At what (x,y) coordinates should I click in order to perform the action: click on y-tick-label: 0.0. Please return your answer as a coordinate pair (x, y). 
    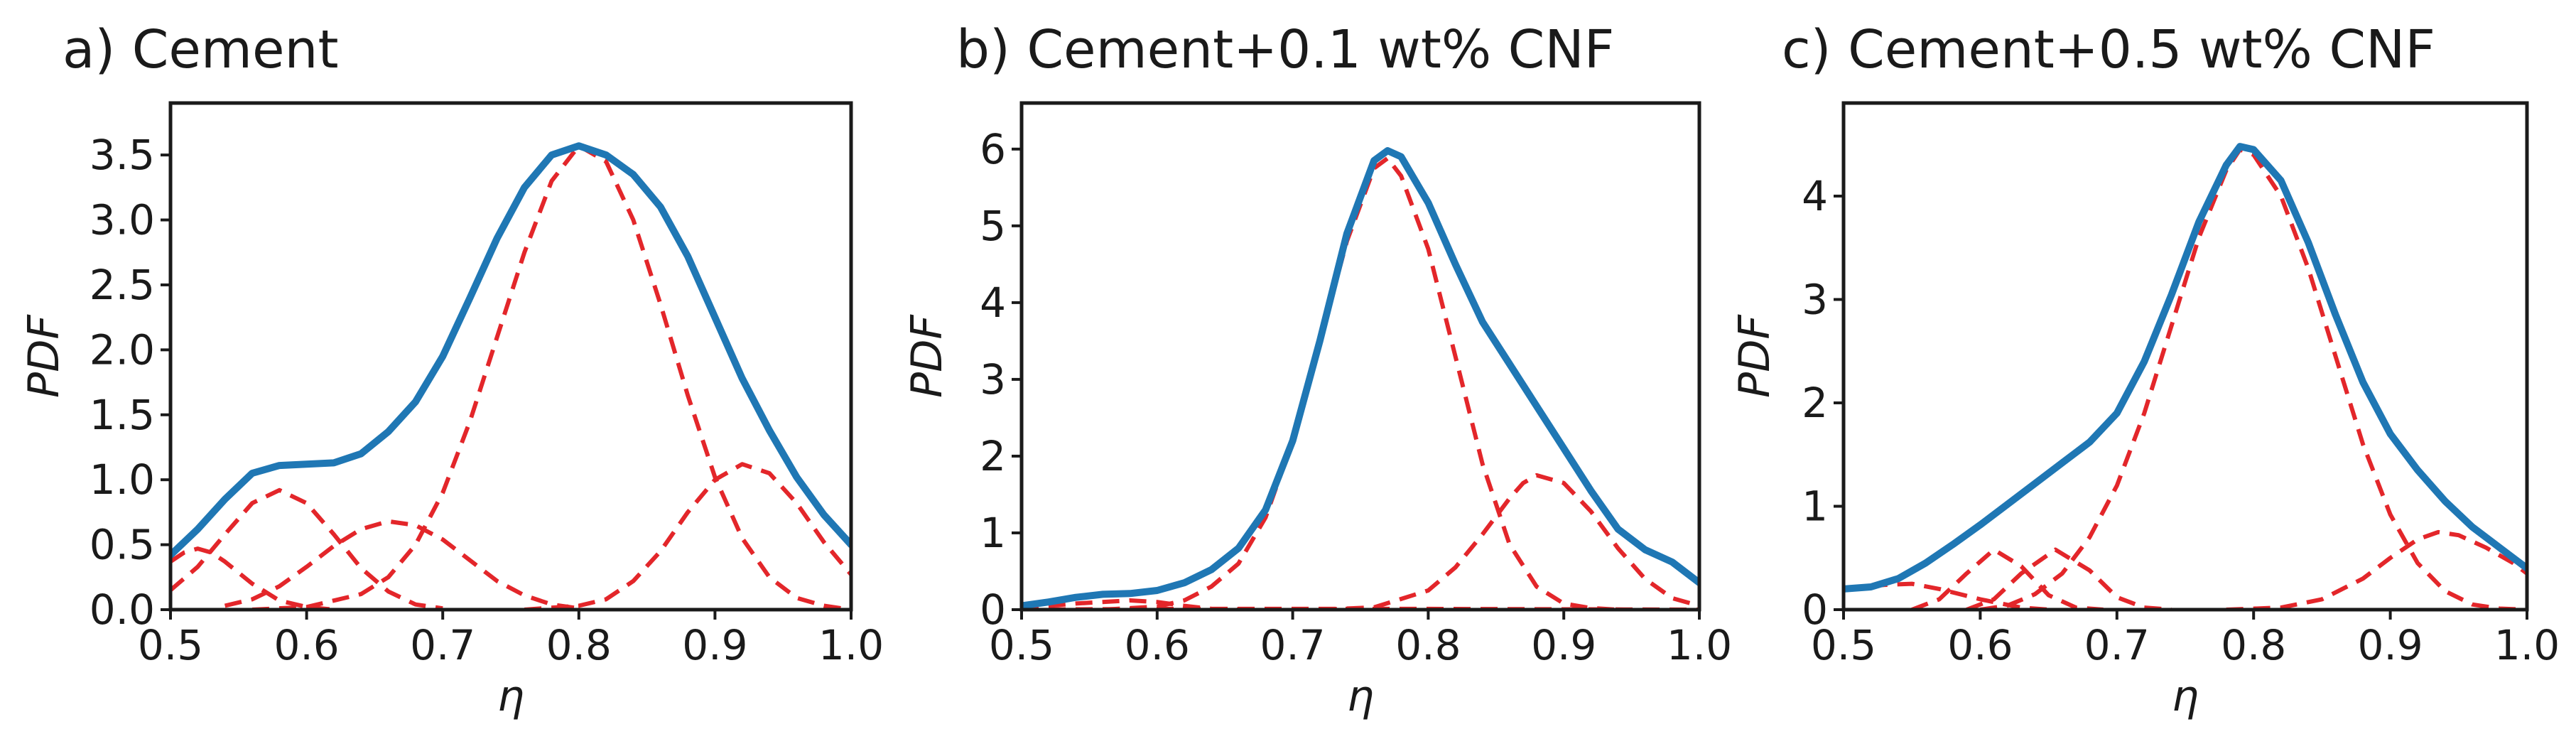
    Looking at the image, I should click on (122, 609).